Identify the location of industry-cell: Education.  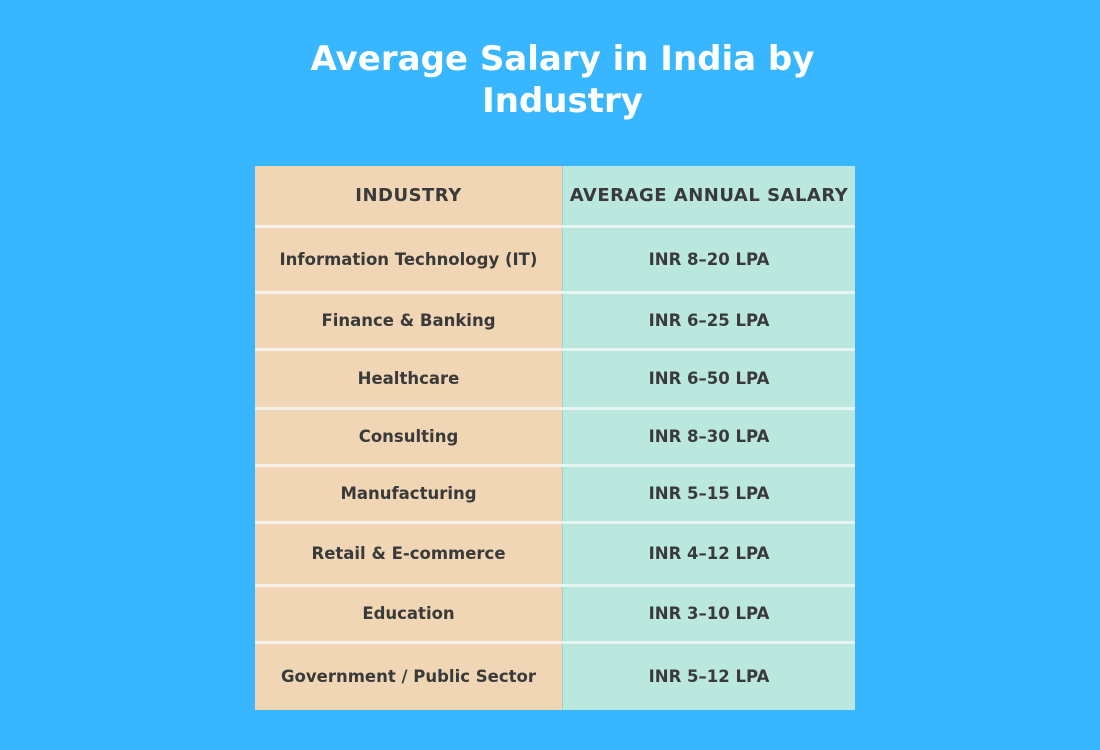
(408, 614).